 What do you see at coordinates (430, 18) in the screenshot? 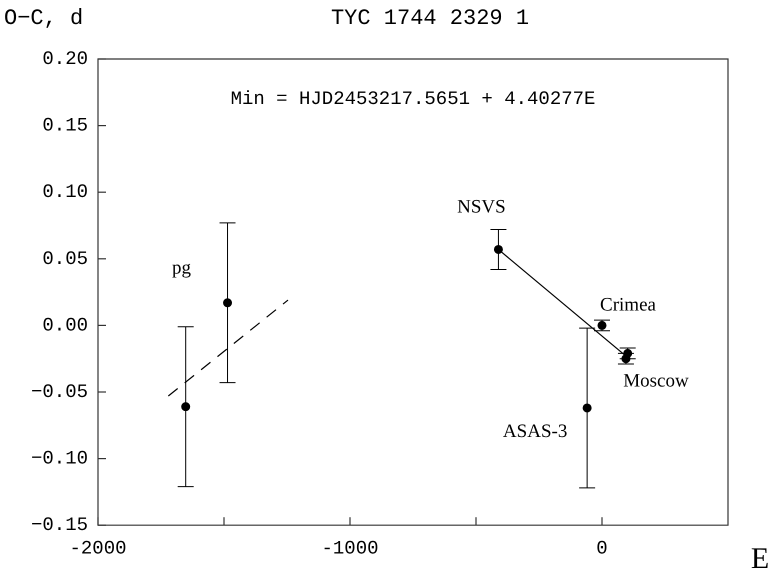
I see `chart-title: TYC 1744 2329 1` at bounding box center [430, 18].